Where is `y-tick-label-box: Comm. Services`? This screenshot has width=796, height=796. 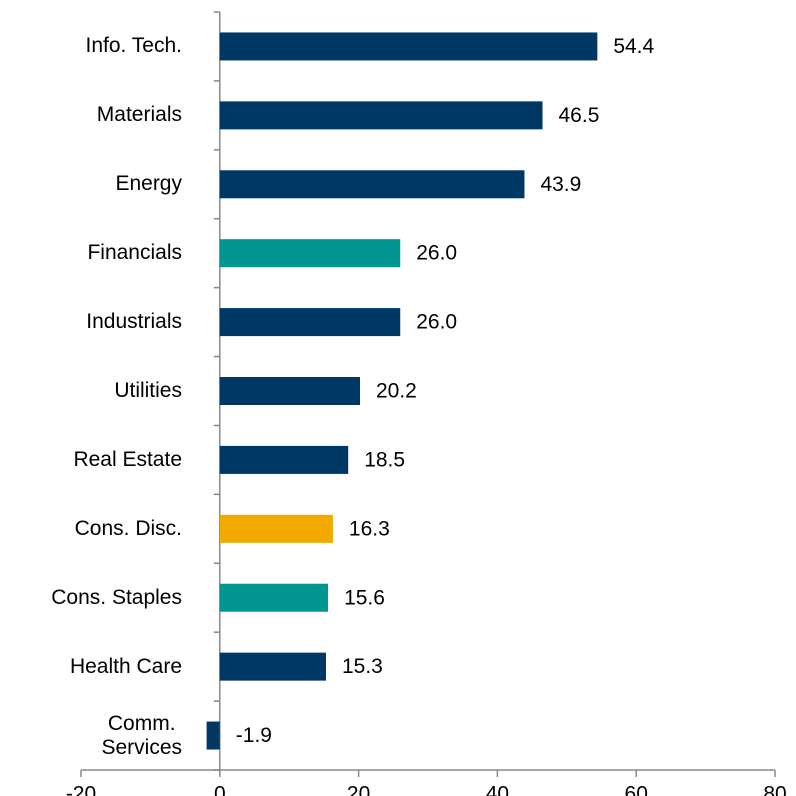
y-tick-label-box: Comm. Services is located at coordinates (91, 736).